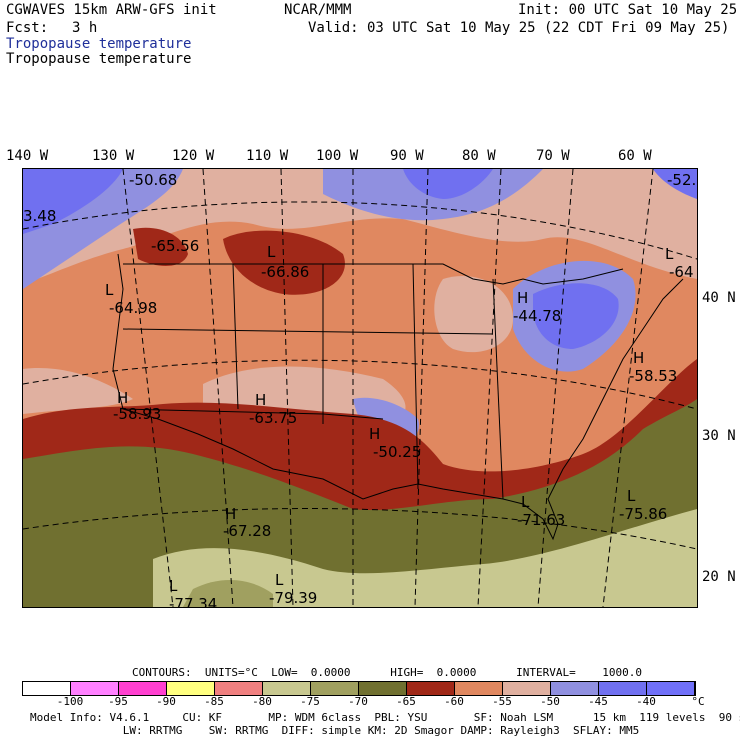  Describe the element at coordinates (293, 598) in the screenshot. I see `map-value-label: -79.39` at that location.